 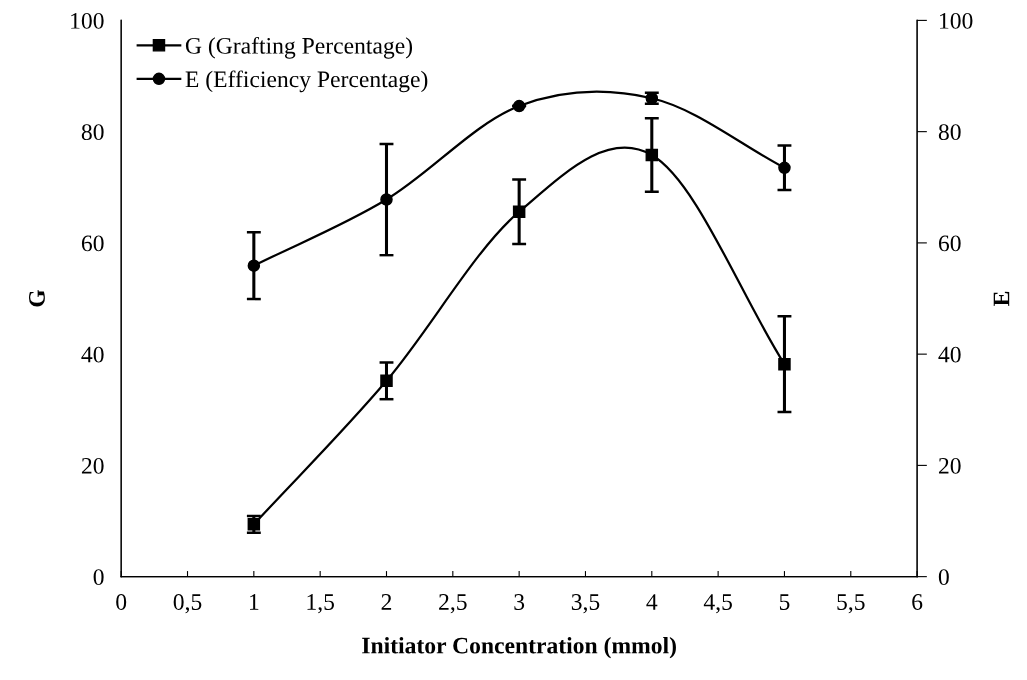 I want to click on y-axis-title: G, so click(x=36, y=298).